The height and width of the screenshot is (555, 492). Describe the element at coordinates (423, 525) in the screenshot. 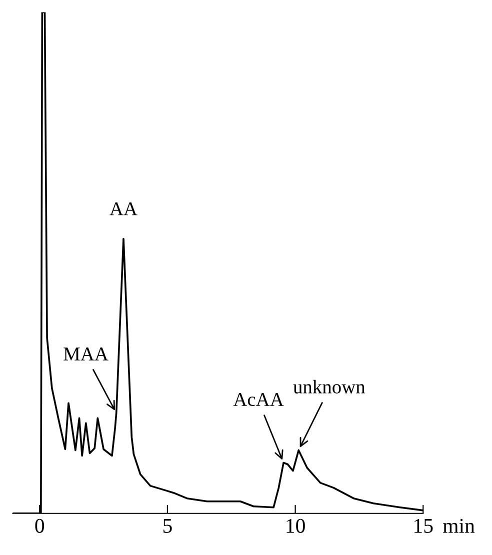

I see `x-tick-label: 15` at that location.